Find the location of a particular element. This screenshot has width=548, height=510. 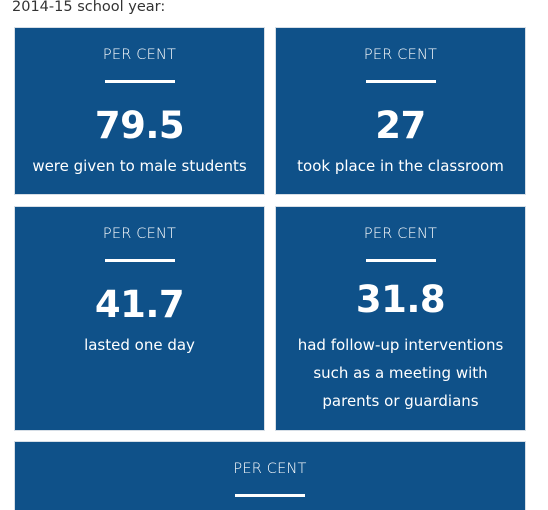

stat-value: 31.8 is located at coordinates (400, 299).